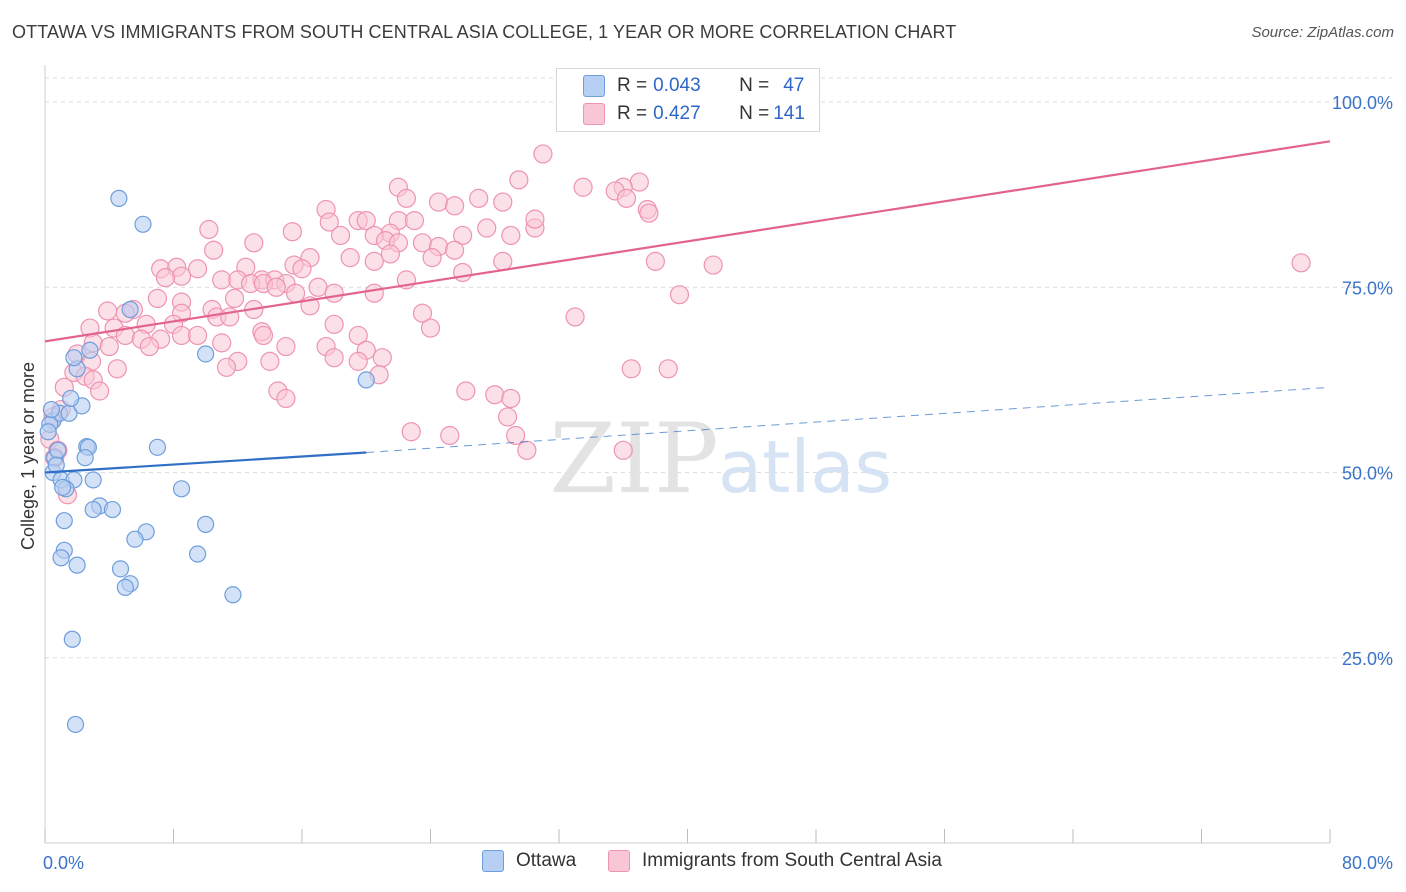 This screenshot has height=892, width=1406. What do you see at coordinates (1322, 32) in the screenshot?
I see `source-credit: Source: ZipAtlas.com` at bounding box center [1322, 32].